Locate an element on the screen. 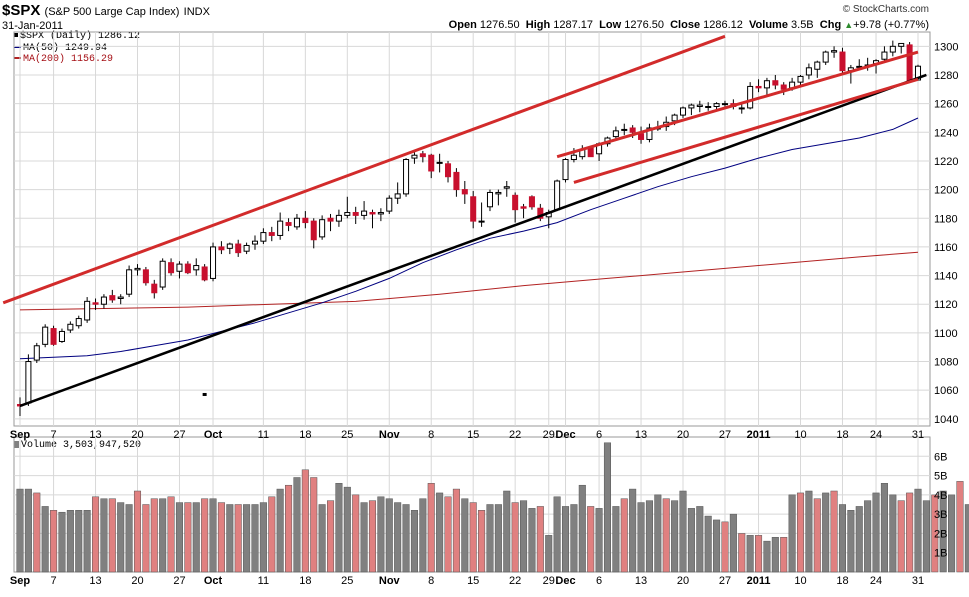  short-channel-lower-trendline is located at coordinates (746, 130).